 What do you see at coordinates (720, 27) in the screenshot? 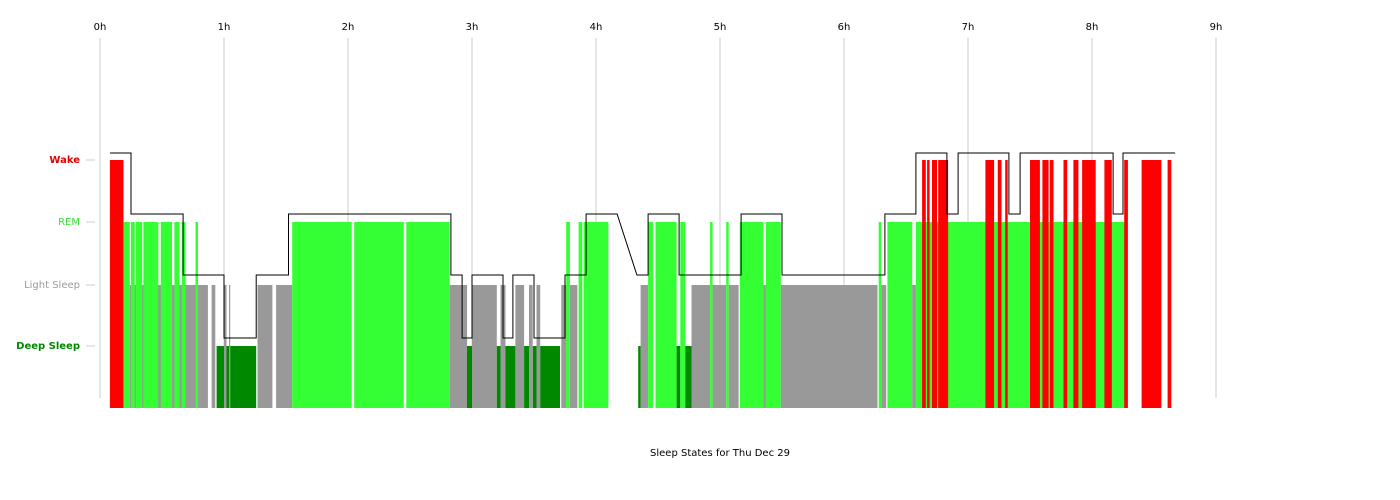
I see `x-tick-label: 5h` at bounding box center [720, 27].